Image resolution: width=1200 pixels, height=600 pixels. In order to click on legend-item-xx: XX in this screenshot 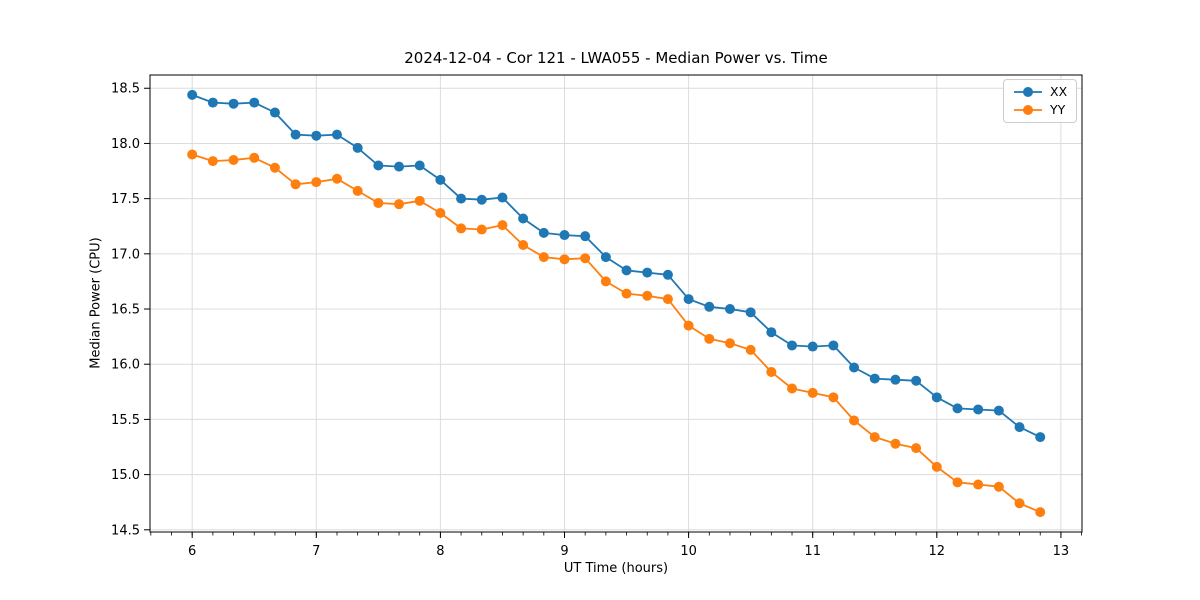, I will do `click(1040, 92)`.